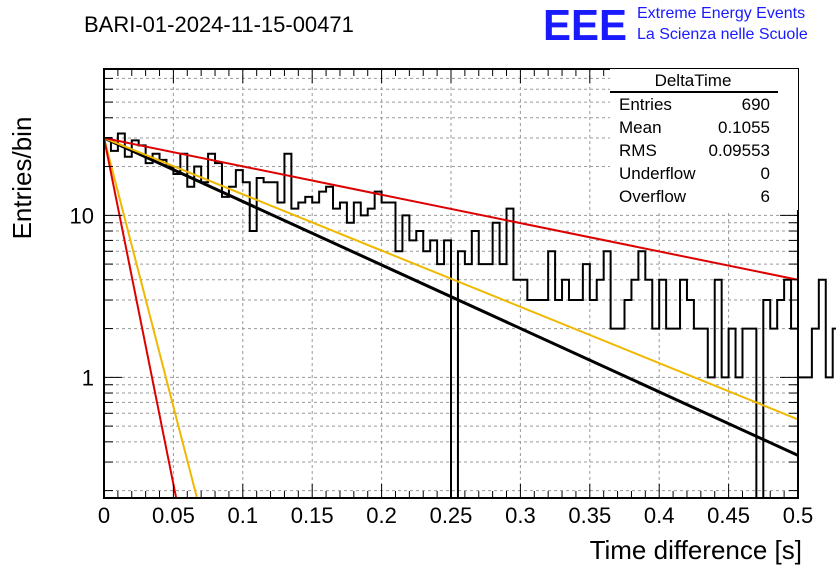 This screenshot has width=836, height=572. What do you see at coordinates (22, 178) in the screenshot?
I see `y-axis-label: Entries/bin` at bounding box center [22, 178].